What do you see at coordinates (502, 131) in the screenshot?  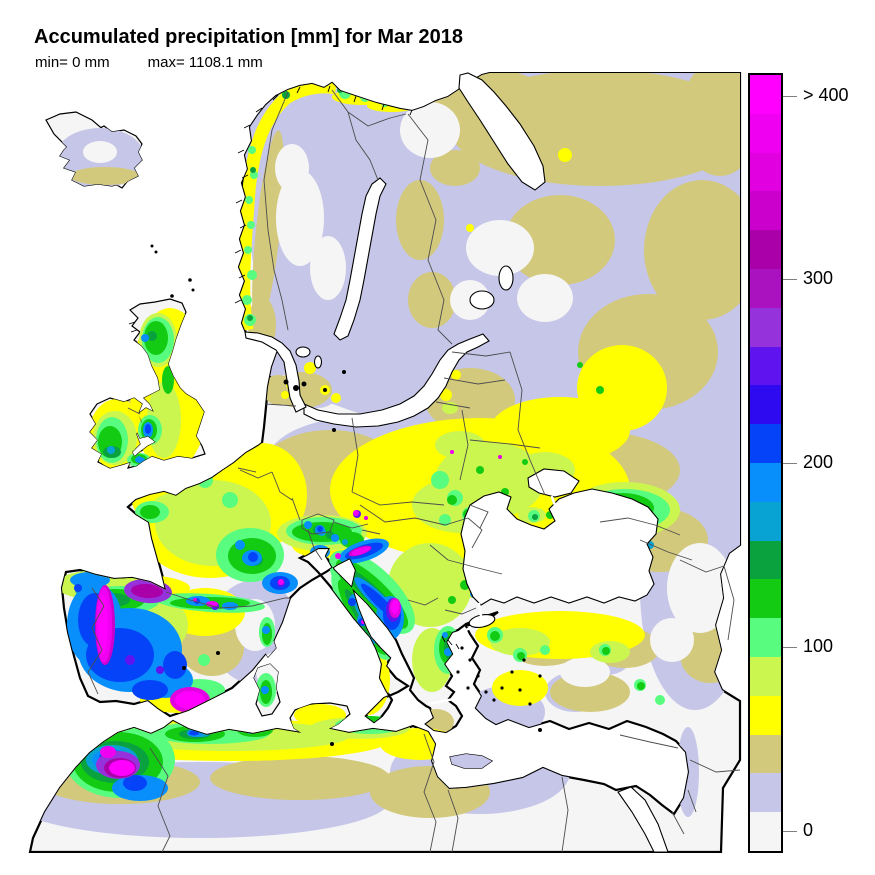 I see `white-sea` at bounding box center [502, 131].